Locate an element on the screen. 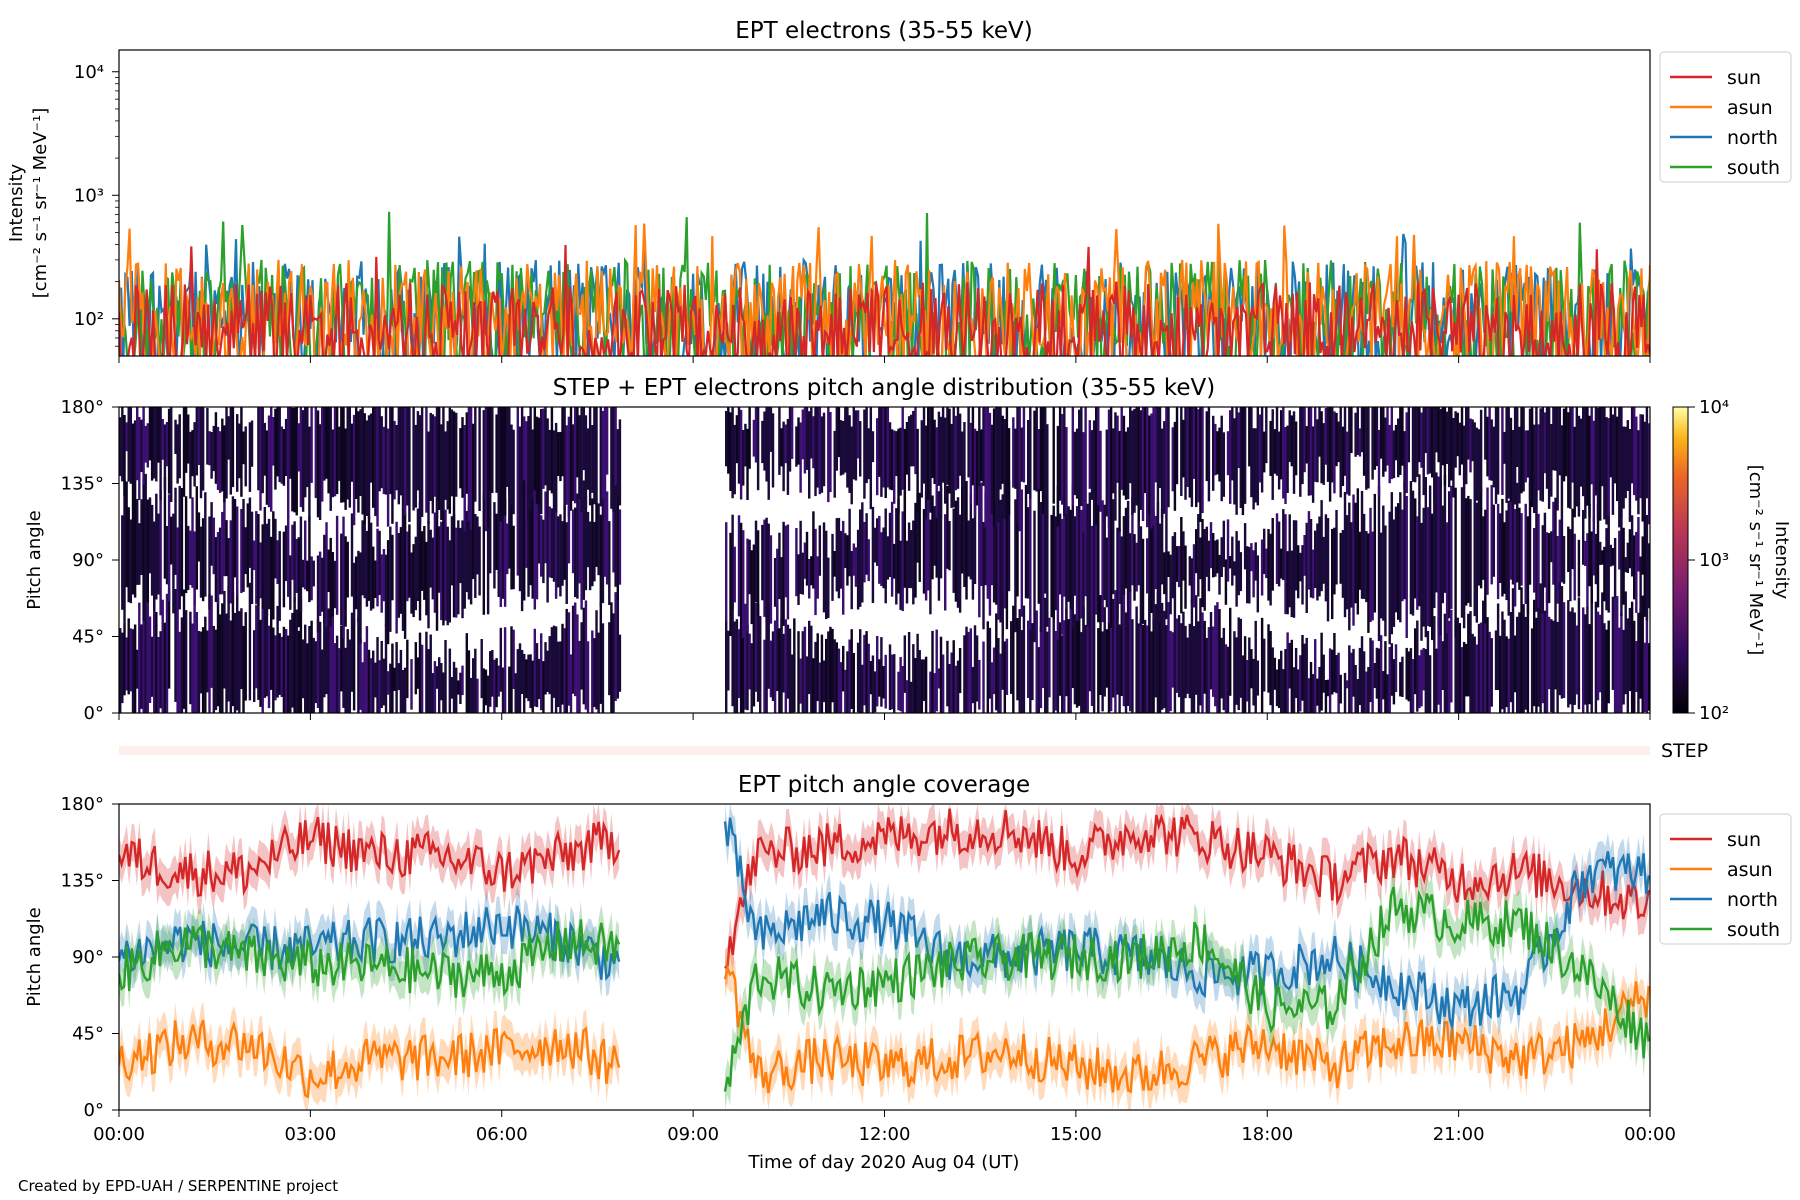 This screenshot has width=1800, height=1200. panel3-series-north is located at coordinates (1186, 922).